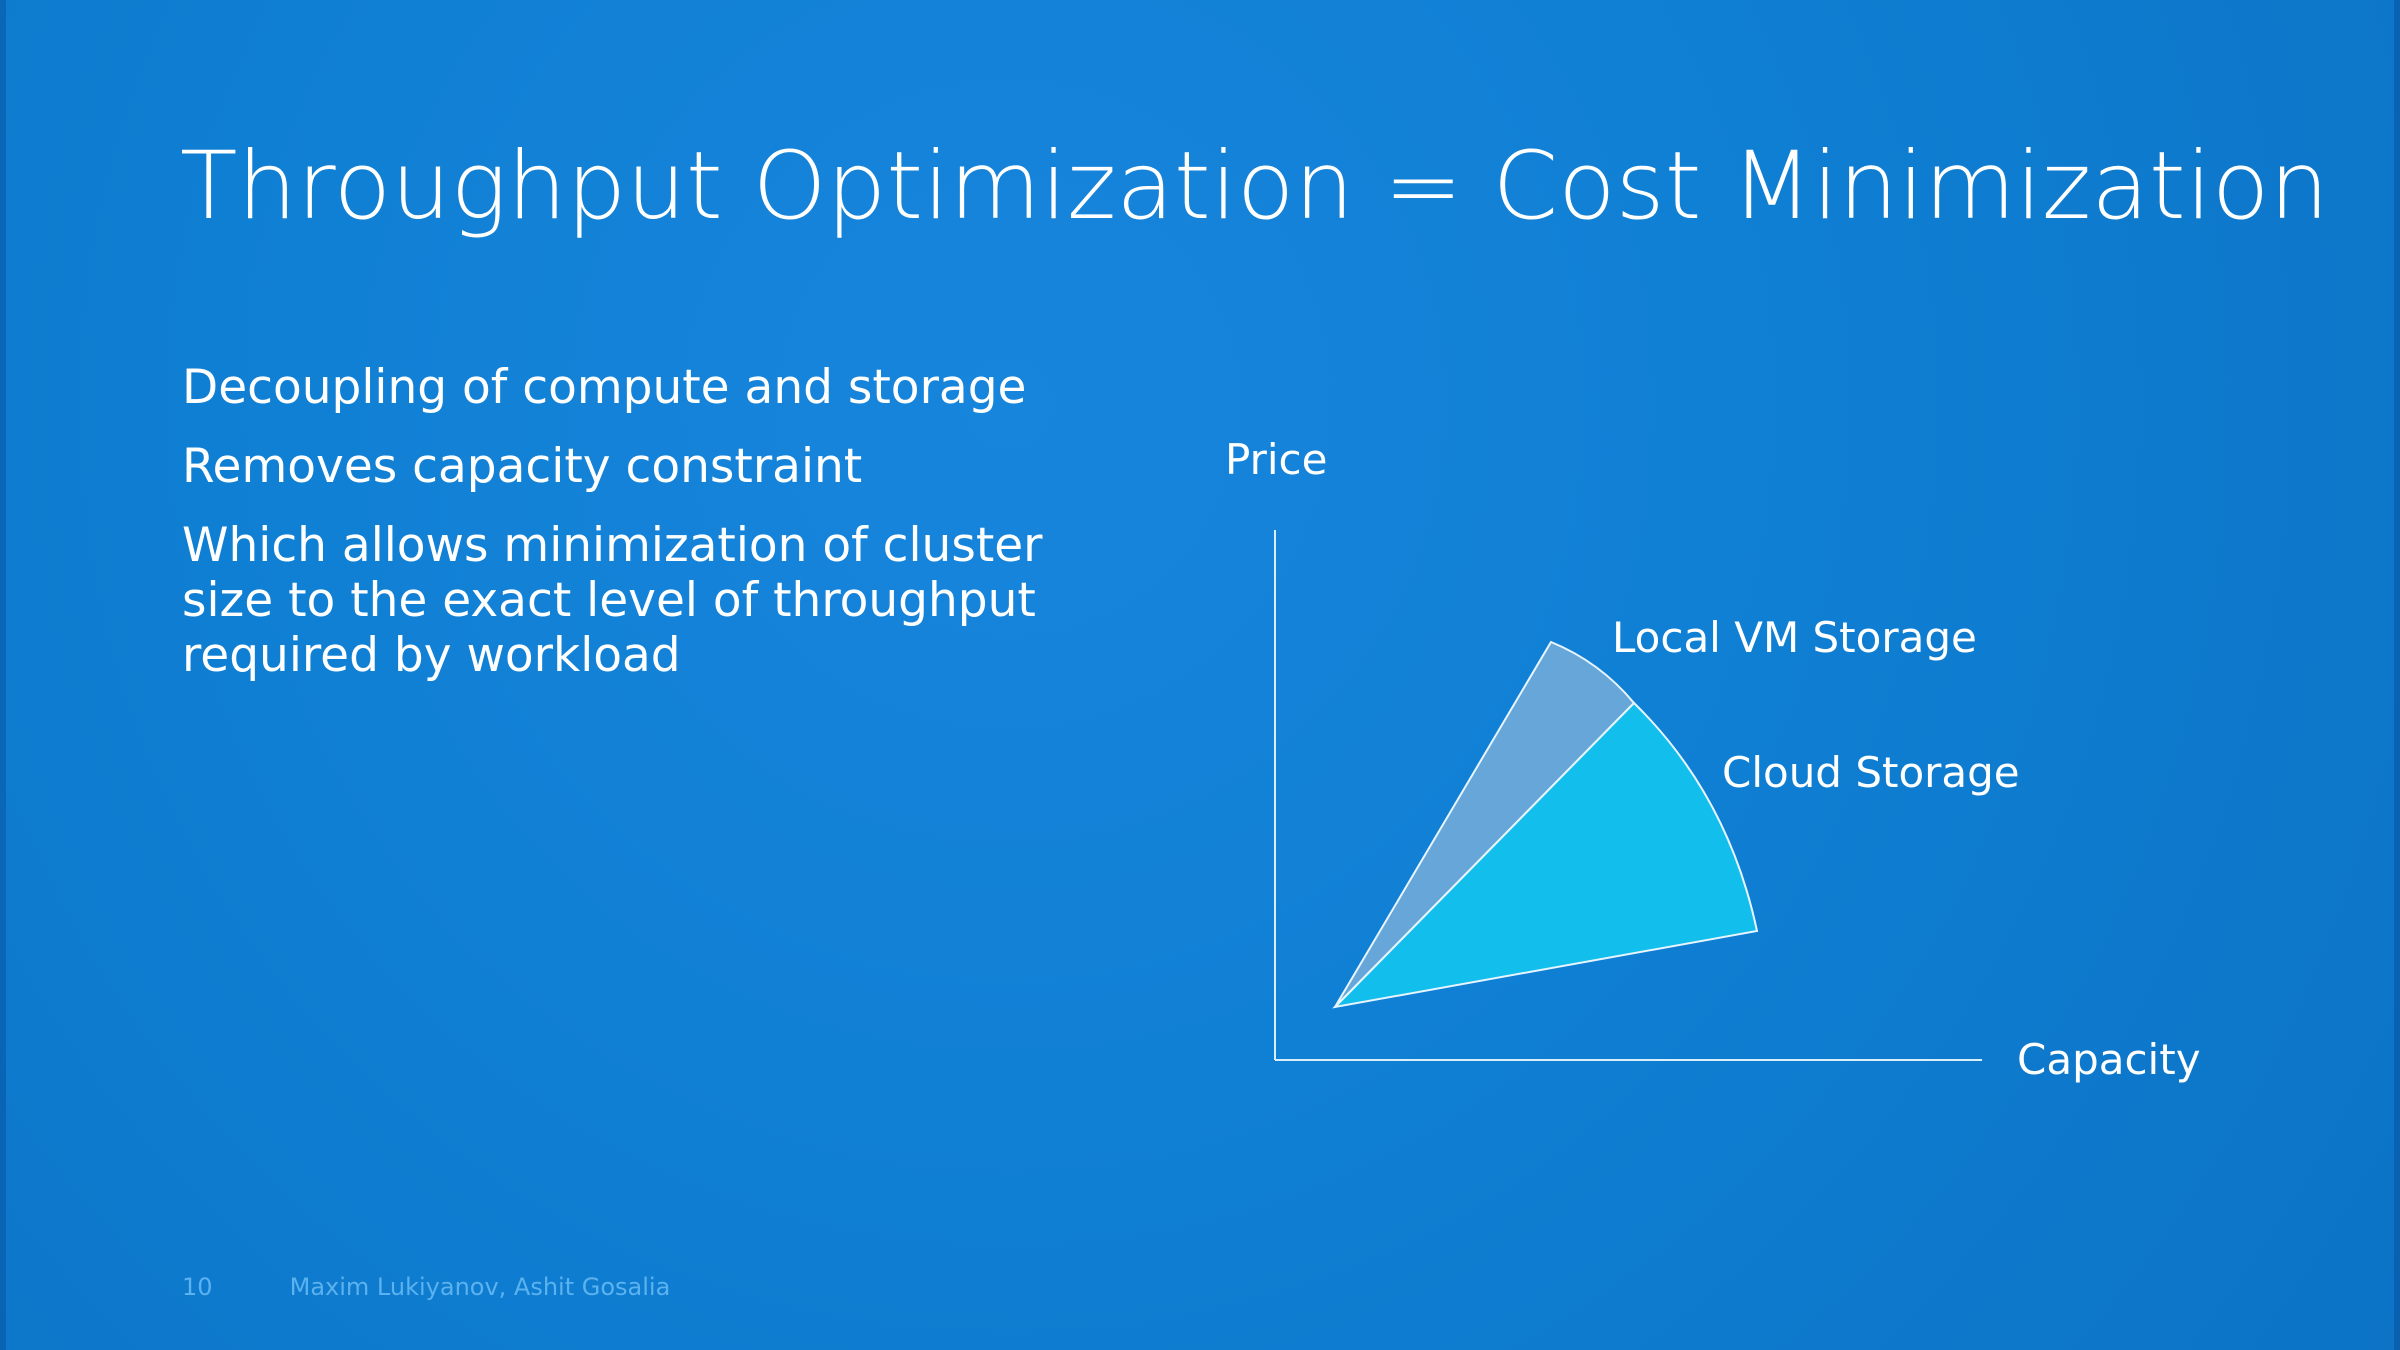 This screenshot has height=1350, width=2400. Describe the element at coordinates (197, 1287) in the screenshot. I see `page-number: 10` at that location.